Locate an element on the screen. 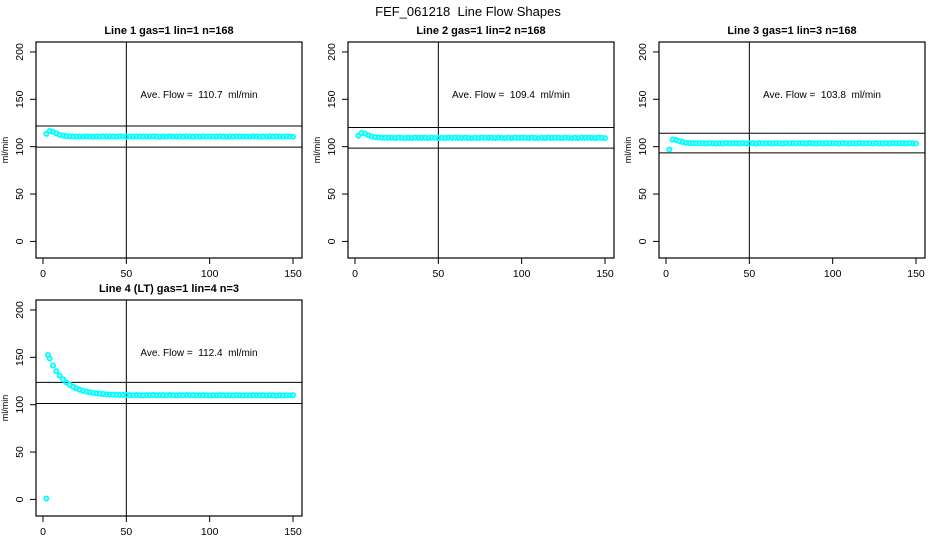 This screenshot has height=540, width=936. panel-title-line-4: Line 4 (LT) gas=1 lin=4 n=3 is located at coordinates (169, 289).